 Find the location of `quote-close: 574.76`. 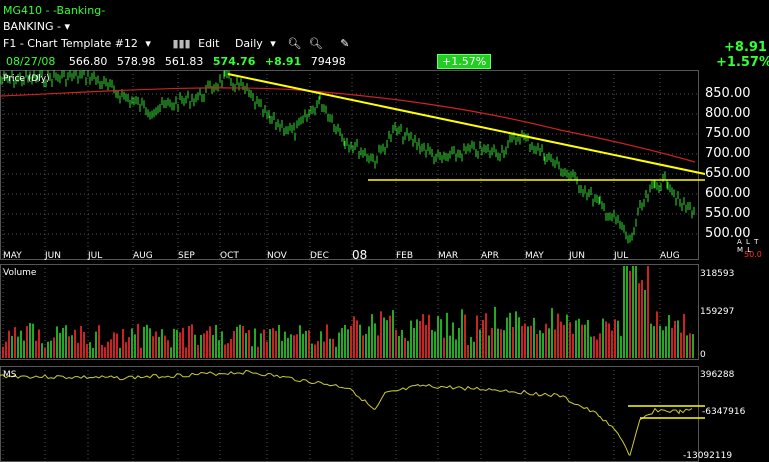

quote-close: 574.76 is located at coordinates (234, 61).